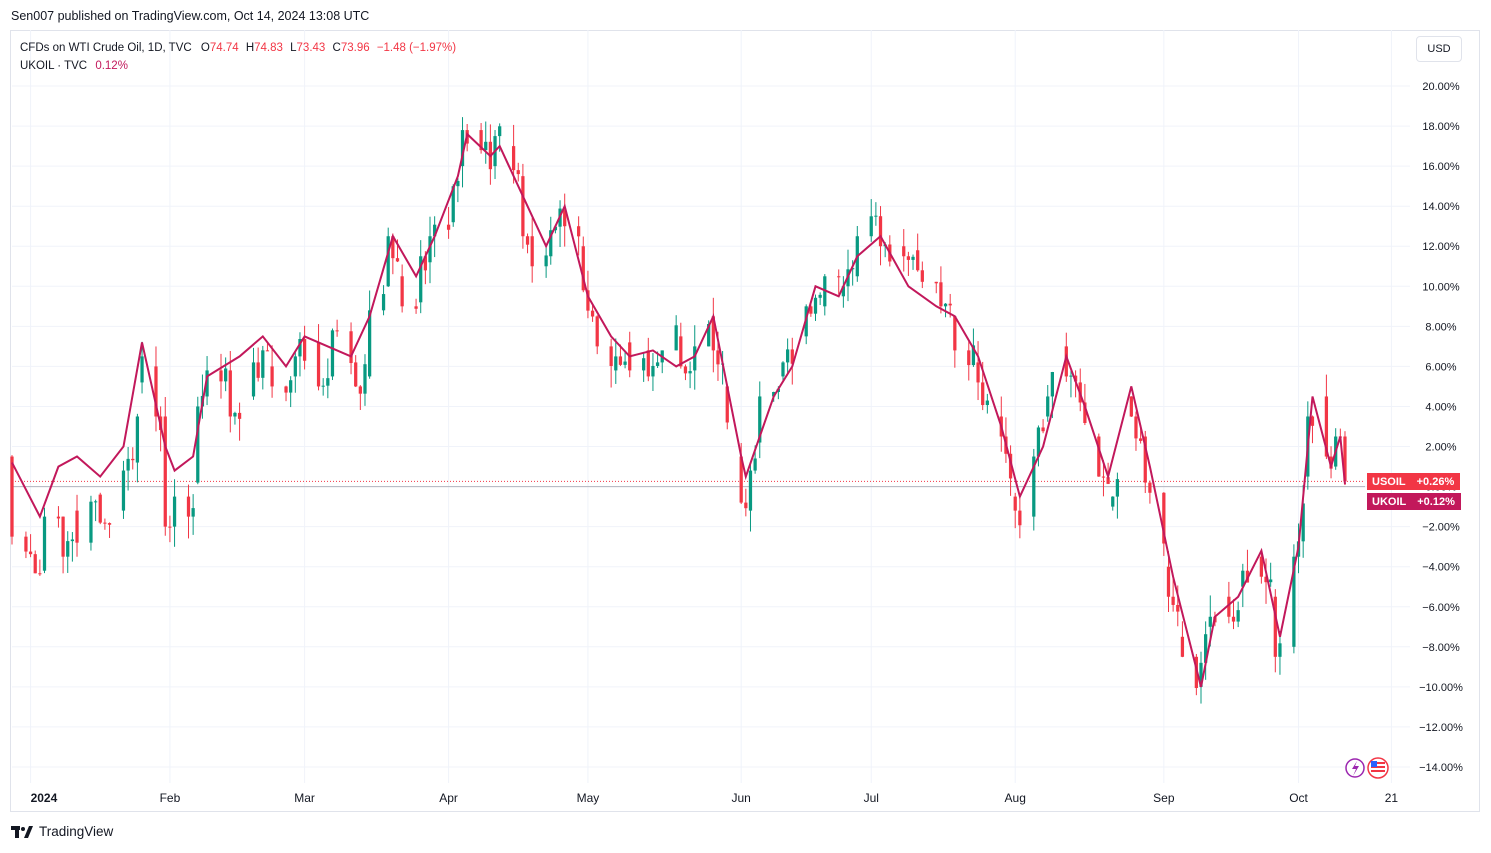 The height and width of the screenshot is (853, 1491). I want to click on close-prefix: C, so click(336, 48).